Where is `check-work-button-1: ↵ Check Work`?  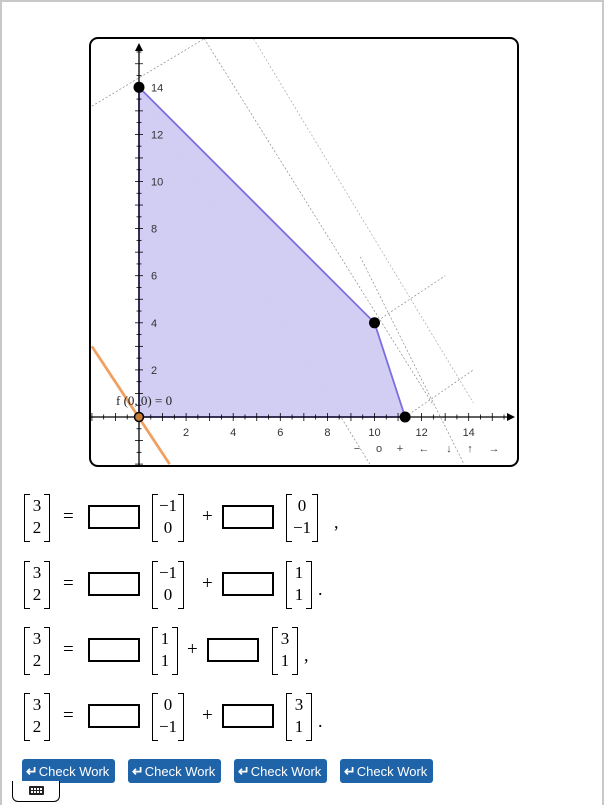
check-work-button-1: ↵ Check Work is located at coordinates (69, 771).